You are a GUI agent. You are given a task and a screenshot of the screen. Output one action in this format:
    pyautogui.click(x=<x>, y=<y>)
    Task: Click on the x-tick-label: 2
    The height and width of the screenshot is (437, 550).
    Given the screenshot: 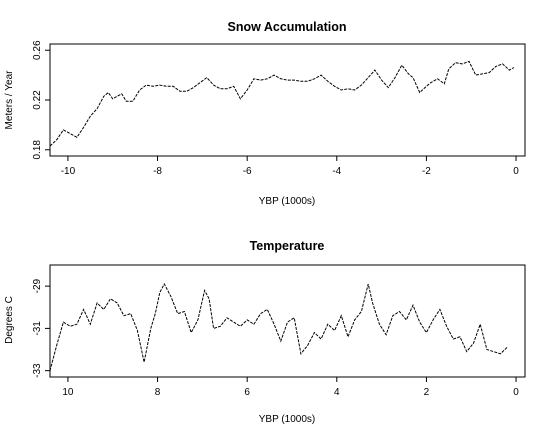 What is the action you would take?
    pyautogui.click(x=427, y=392)
    